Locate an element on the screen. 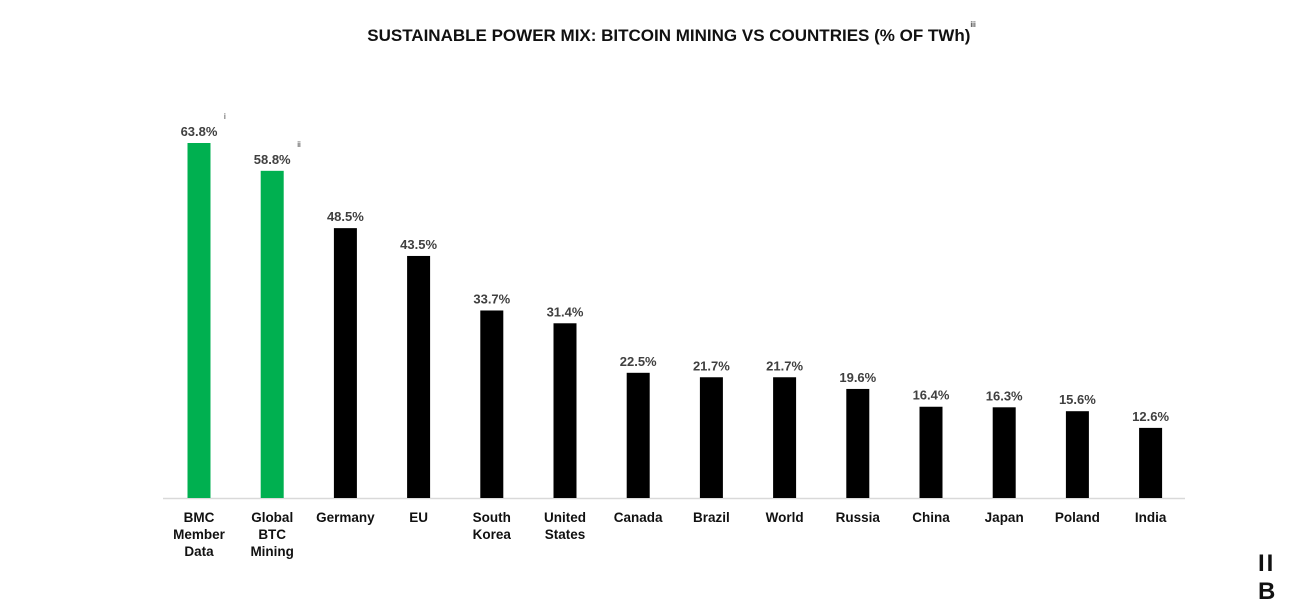  category-label: EU is located at coordinates (418, 517).